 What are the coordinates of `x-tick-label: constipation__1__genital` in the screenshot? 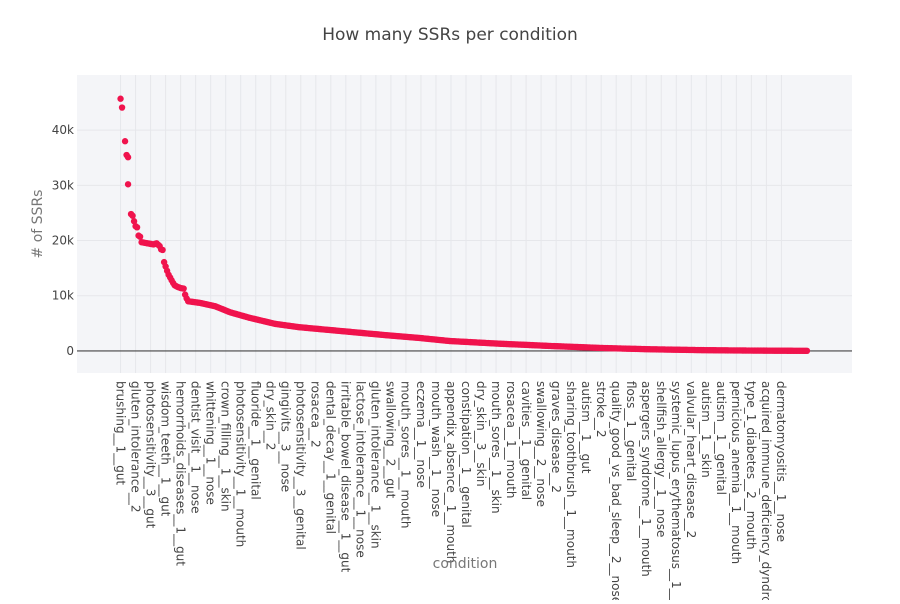 It's located at (466, 454).